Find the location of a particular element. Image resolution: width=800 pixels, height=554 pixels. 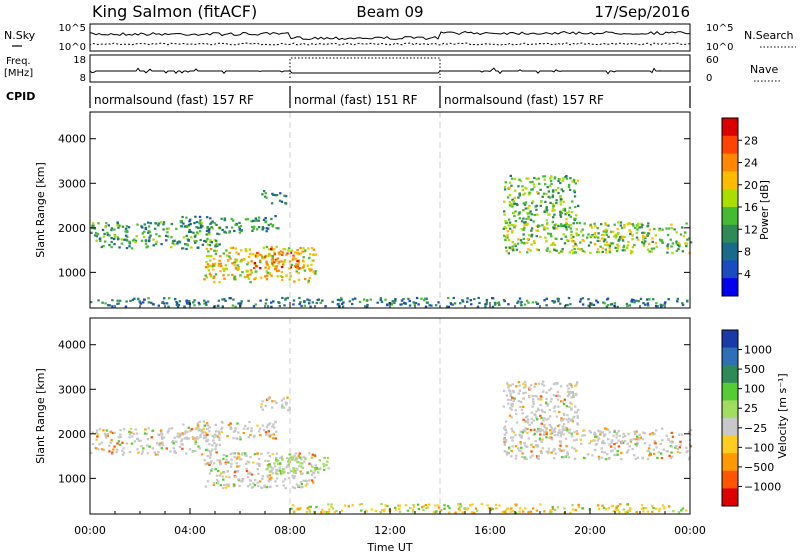

colorbar-swatch is located at coordinates (730, 462).